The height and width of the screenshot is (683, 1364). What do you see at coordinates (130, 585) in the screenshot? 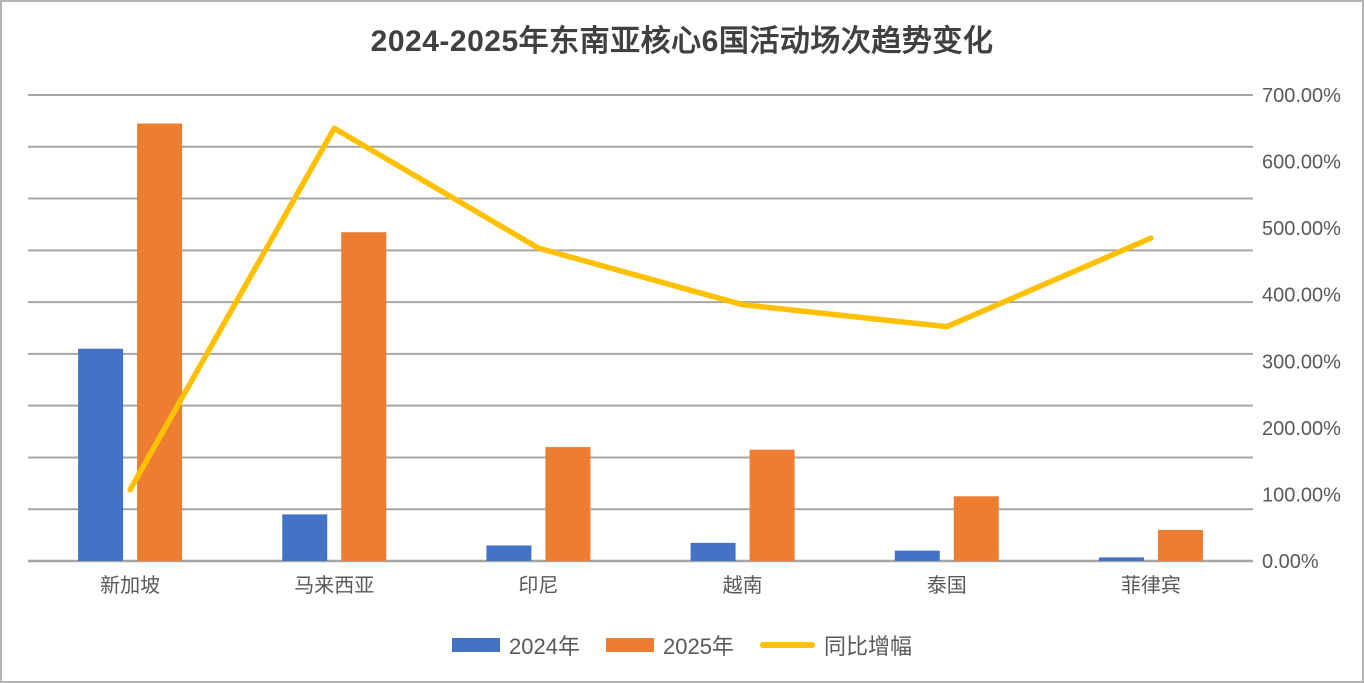
I see `x-axis-label-新加坡: 新加坡` at bounding box center [130, 585].